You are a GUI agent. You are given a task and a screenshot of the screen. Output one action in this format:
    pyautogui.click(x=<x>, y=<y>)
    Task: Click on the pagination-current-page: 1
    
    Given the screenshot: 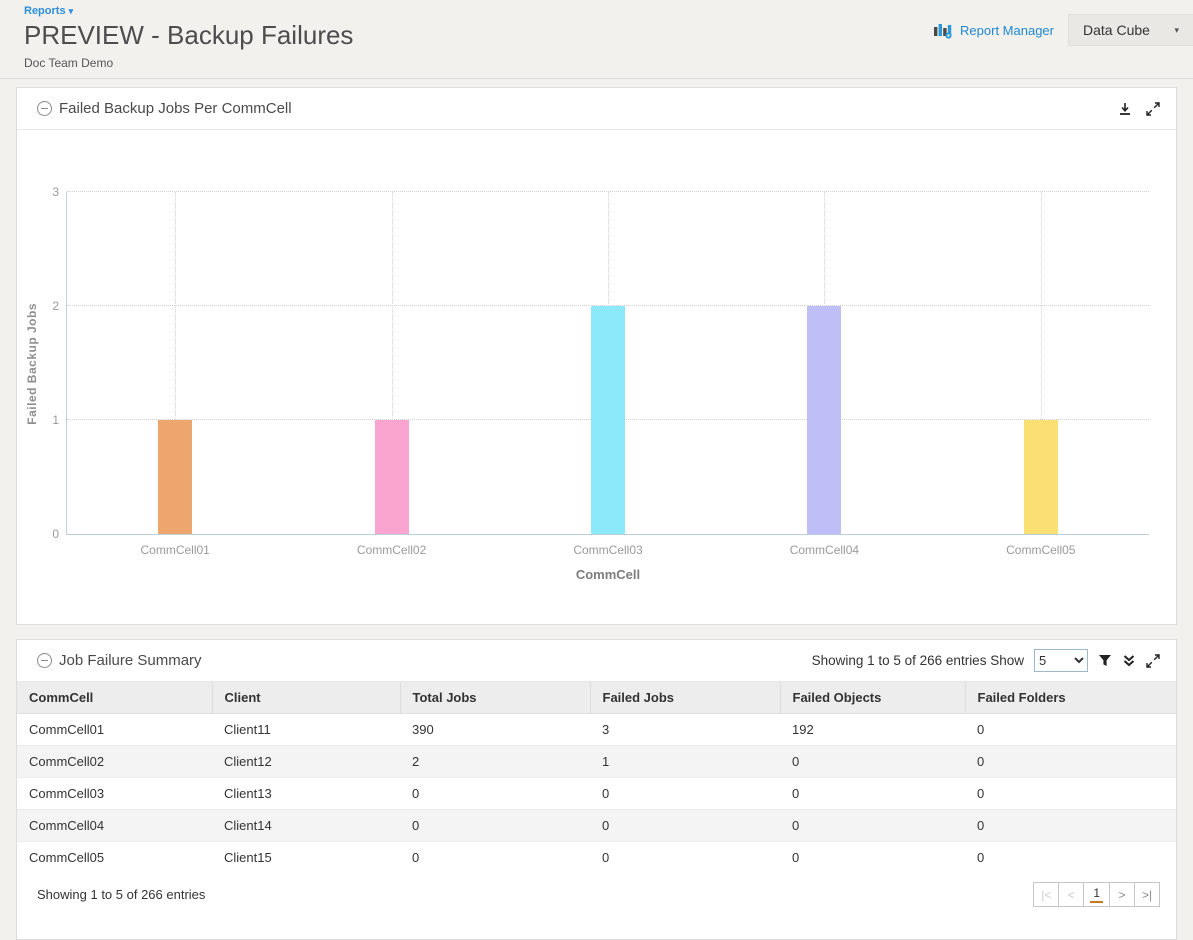 What is the action you would take?
    pyautogui.click(x=1096, y=894)
    